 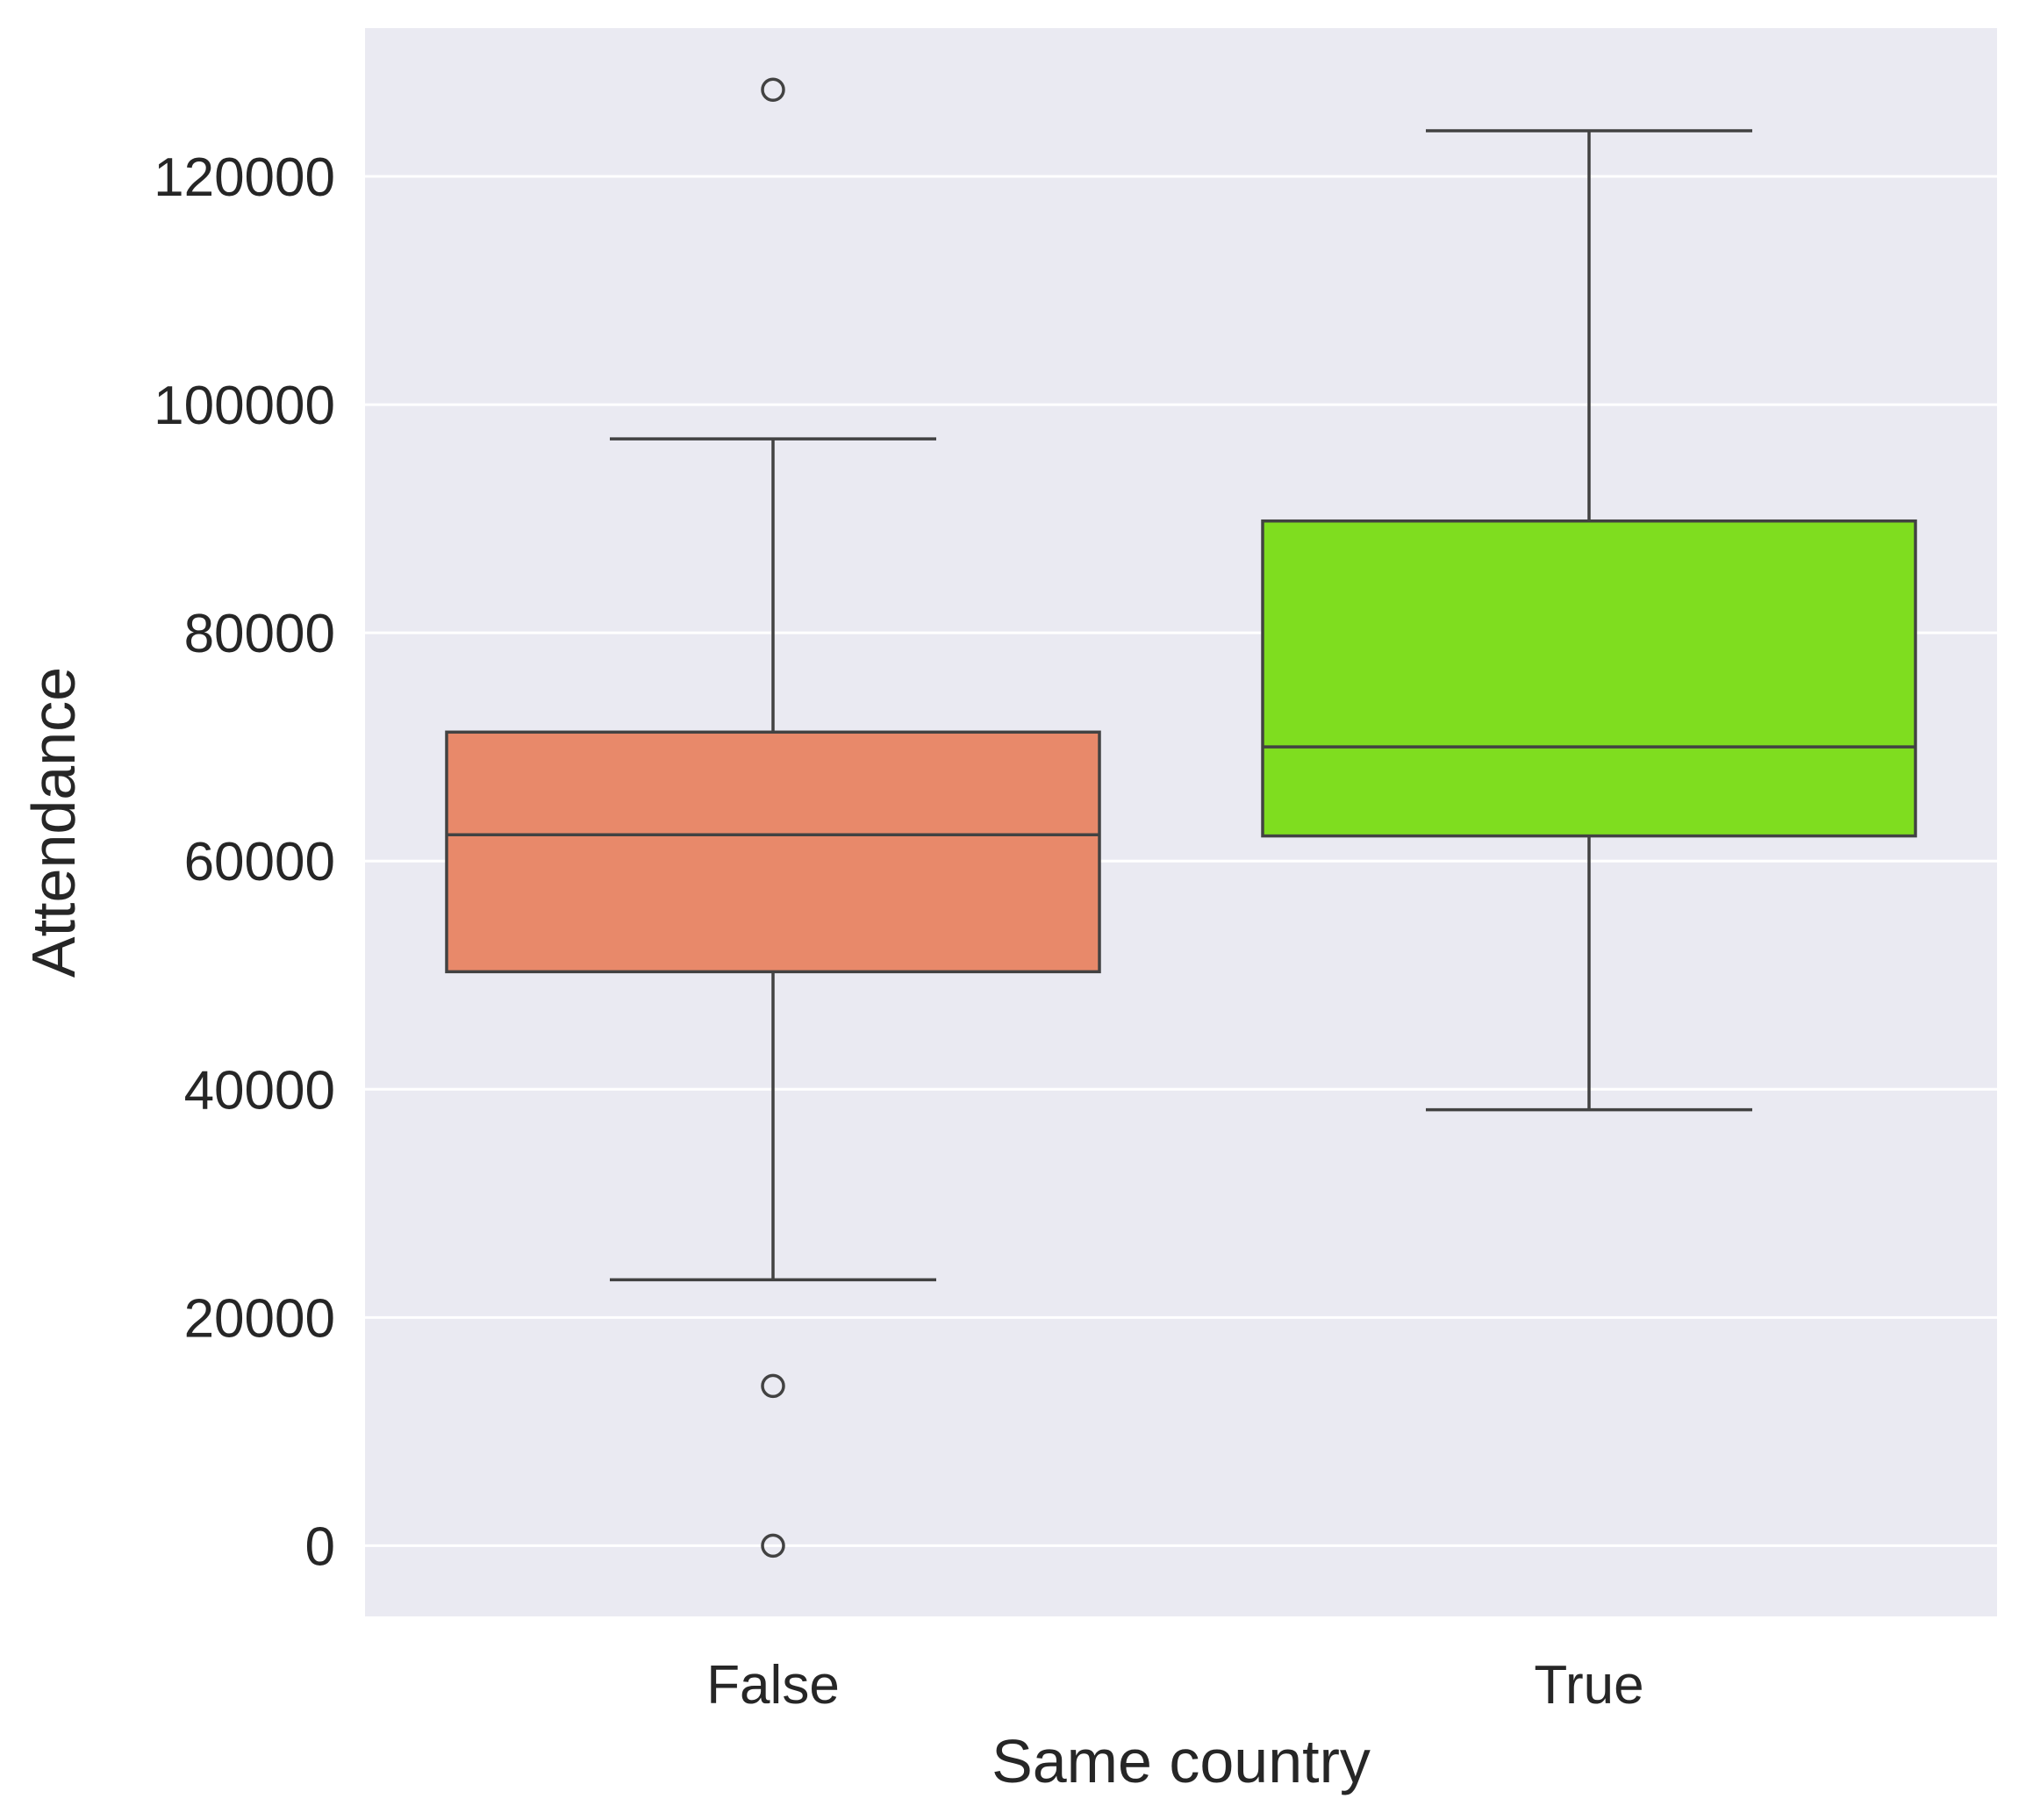 What do you see at coordinates (244, 177) in the screenshot?
I see `y-tick-label: 120000` at bounding box center [244, 177].